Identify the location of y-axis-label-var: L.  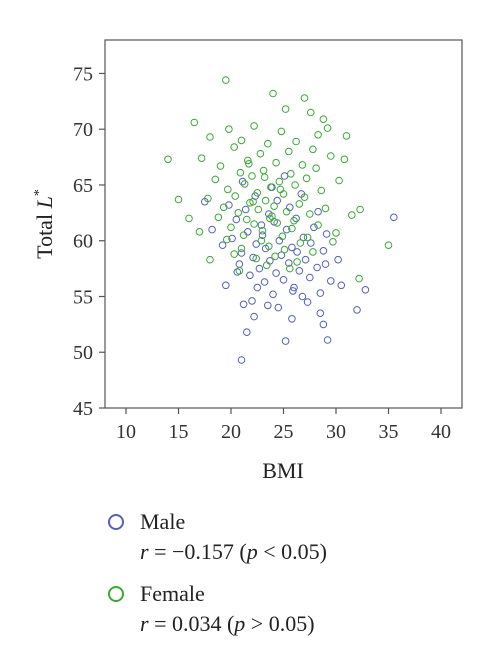
(44, 202).